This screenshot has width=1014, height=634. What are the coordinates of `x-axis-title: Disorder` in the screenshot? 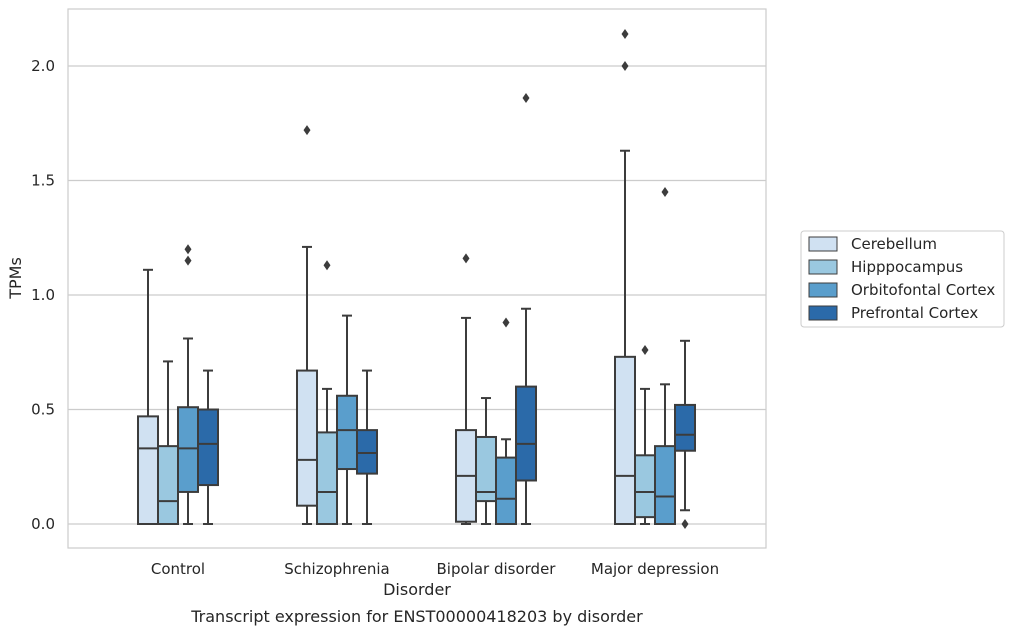 It's located at (417, 589).